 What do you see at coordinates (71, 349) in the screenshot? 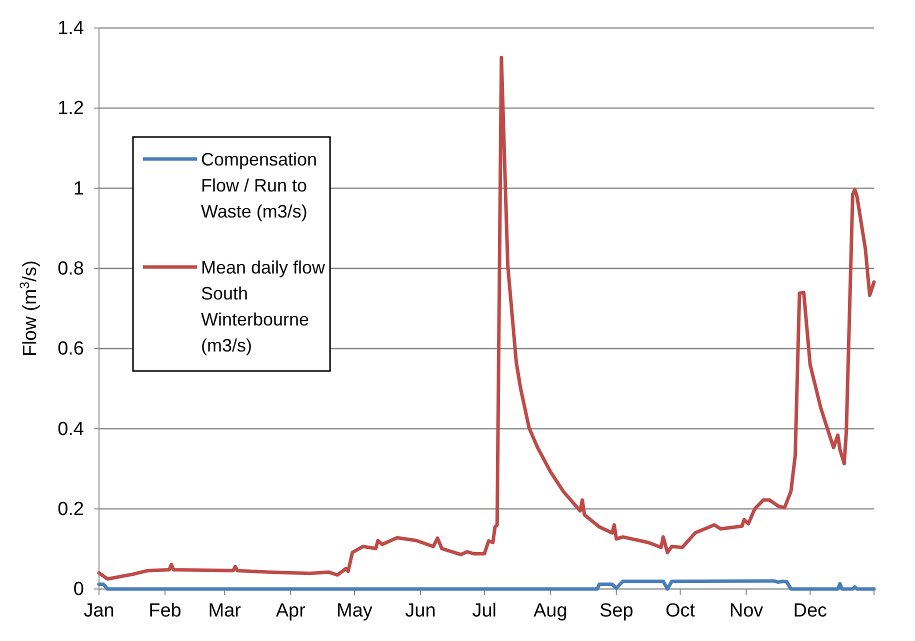
I see `y-tick-label: 0.6` at bounding box center [71, 349].